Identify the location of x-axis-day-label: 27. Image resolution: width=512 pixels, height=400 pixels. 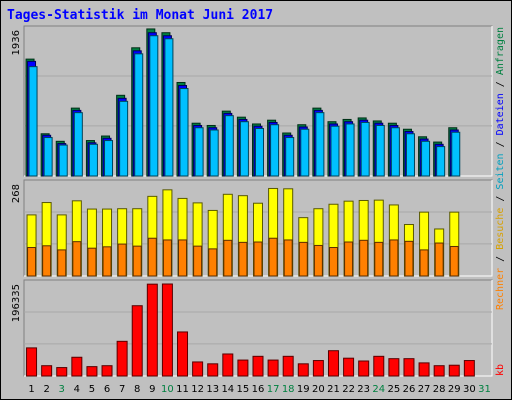
(424, 389).